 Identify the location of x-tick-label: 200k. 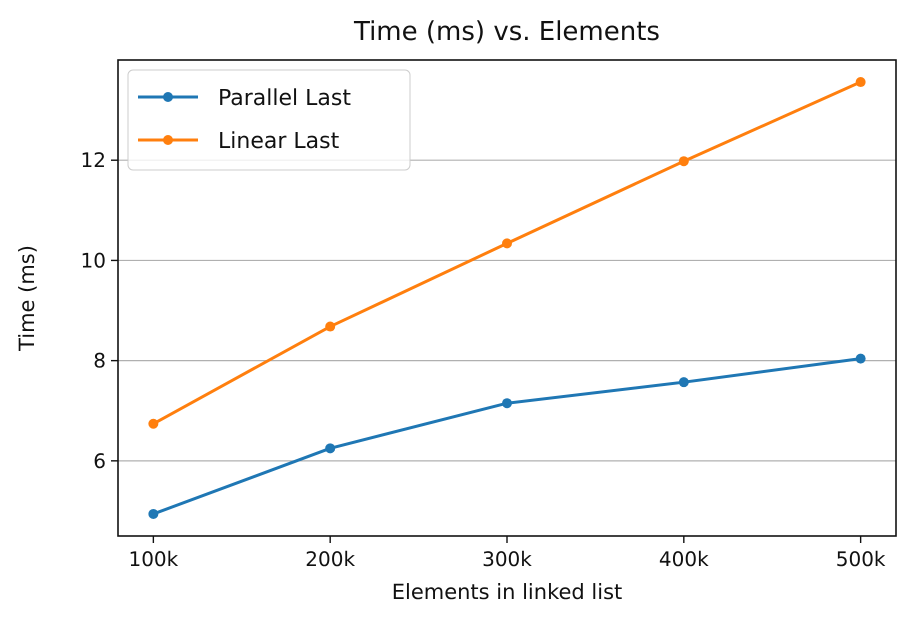
(330, 559).